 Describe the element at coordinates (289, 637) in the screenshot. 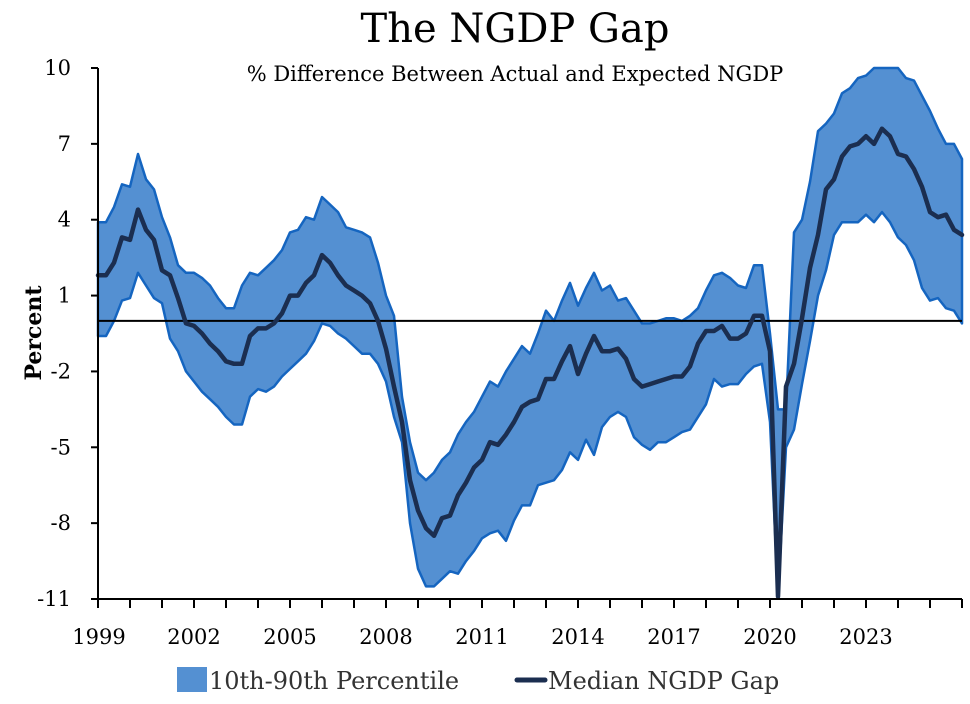

I see `x-tick-label: 2005` at that location.